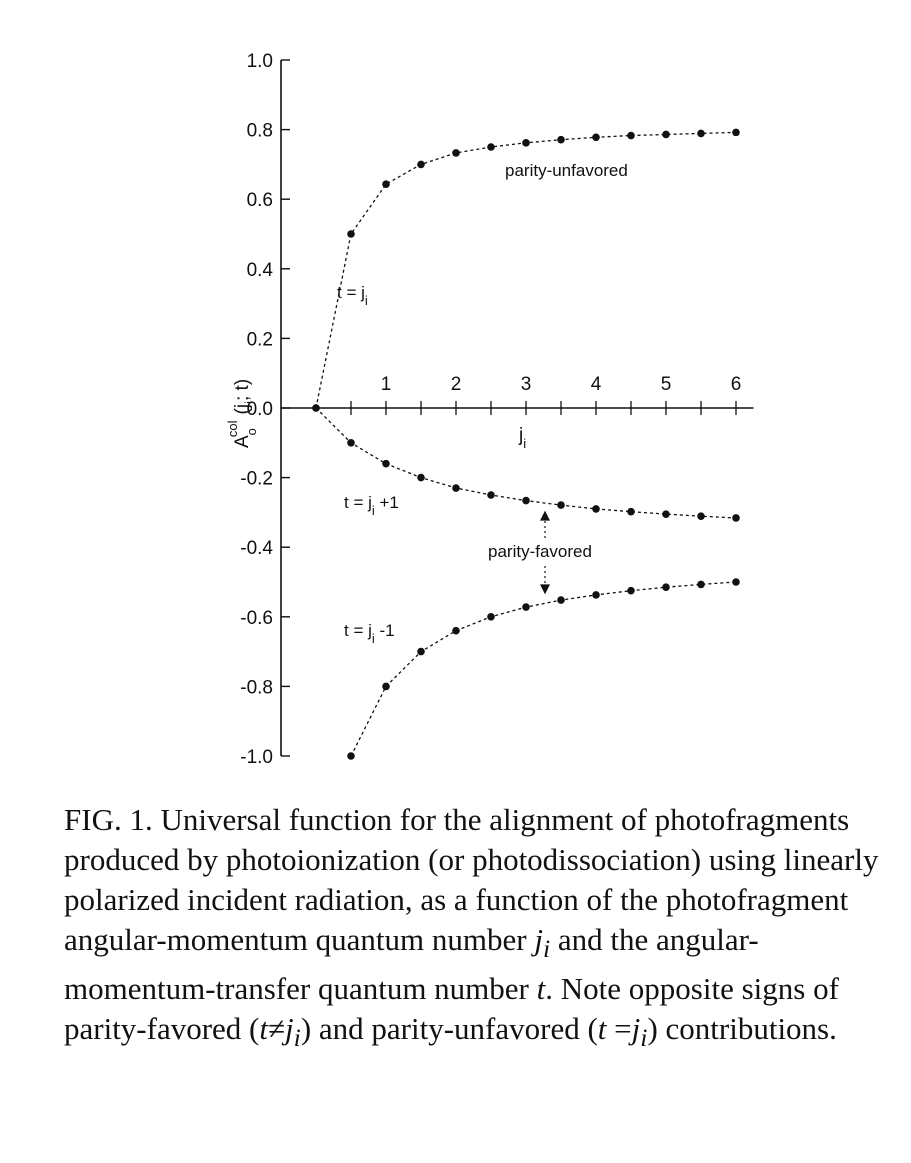  What do you see at coordinates (256, 548) in the screenshot?
I see `y-tick-label: -0.4` at bounding box center [256, 548].